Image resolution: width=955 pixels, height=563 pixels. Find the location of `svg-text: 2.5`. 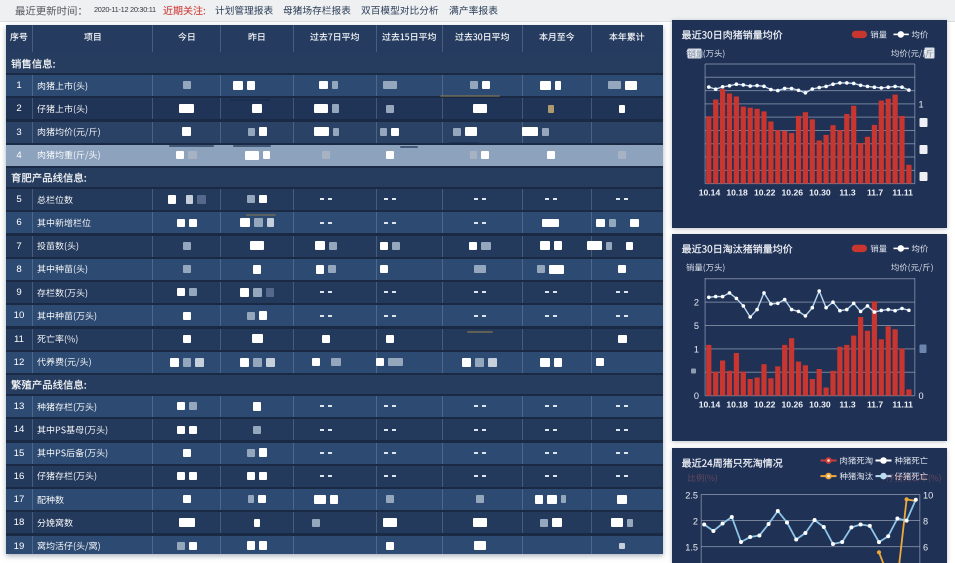

svg-text: 2.5 is located at coordinates (691, 495).